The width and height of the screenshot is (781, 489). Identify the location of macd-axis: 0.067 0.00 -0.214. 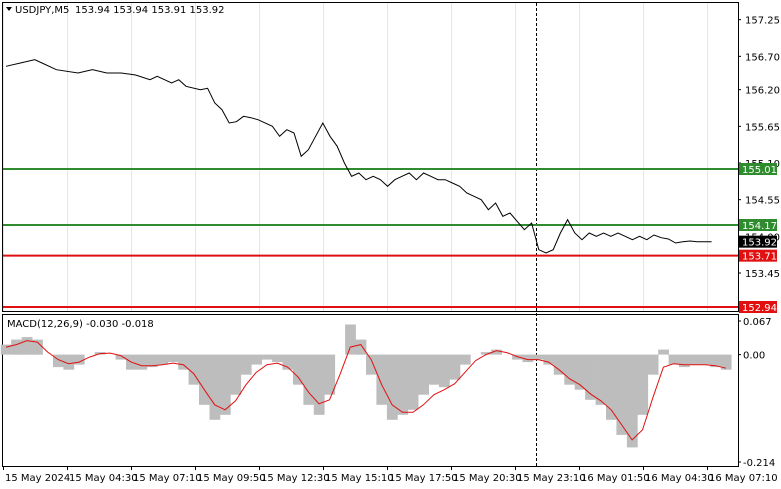
(756, 393).